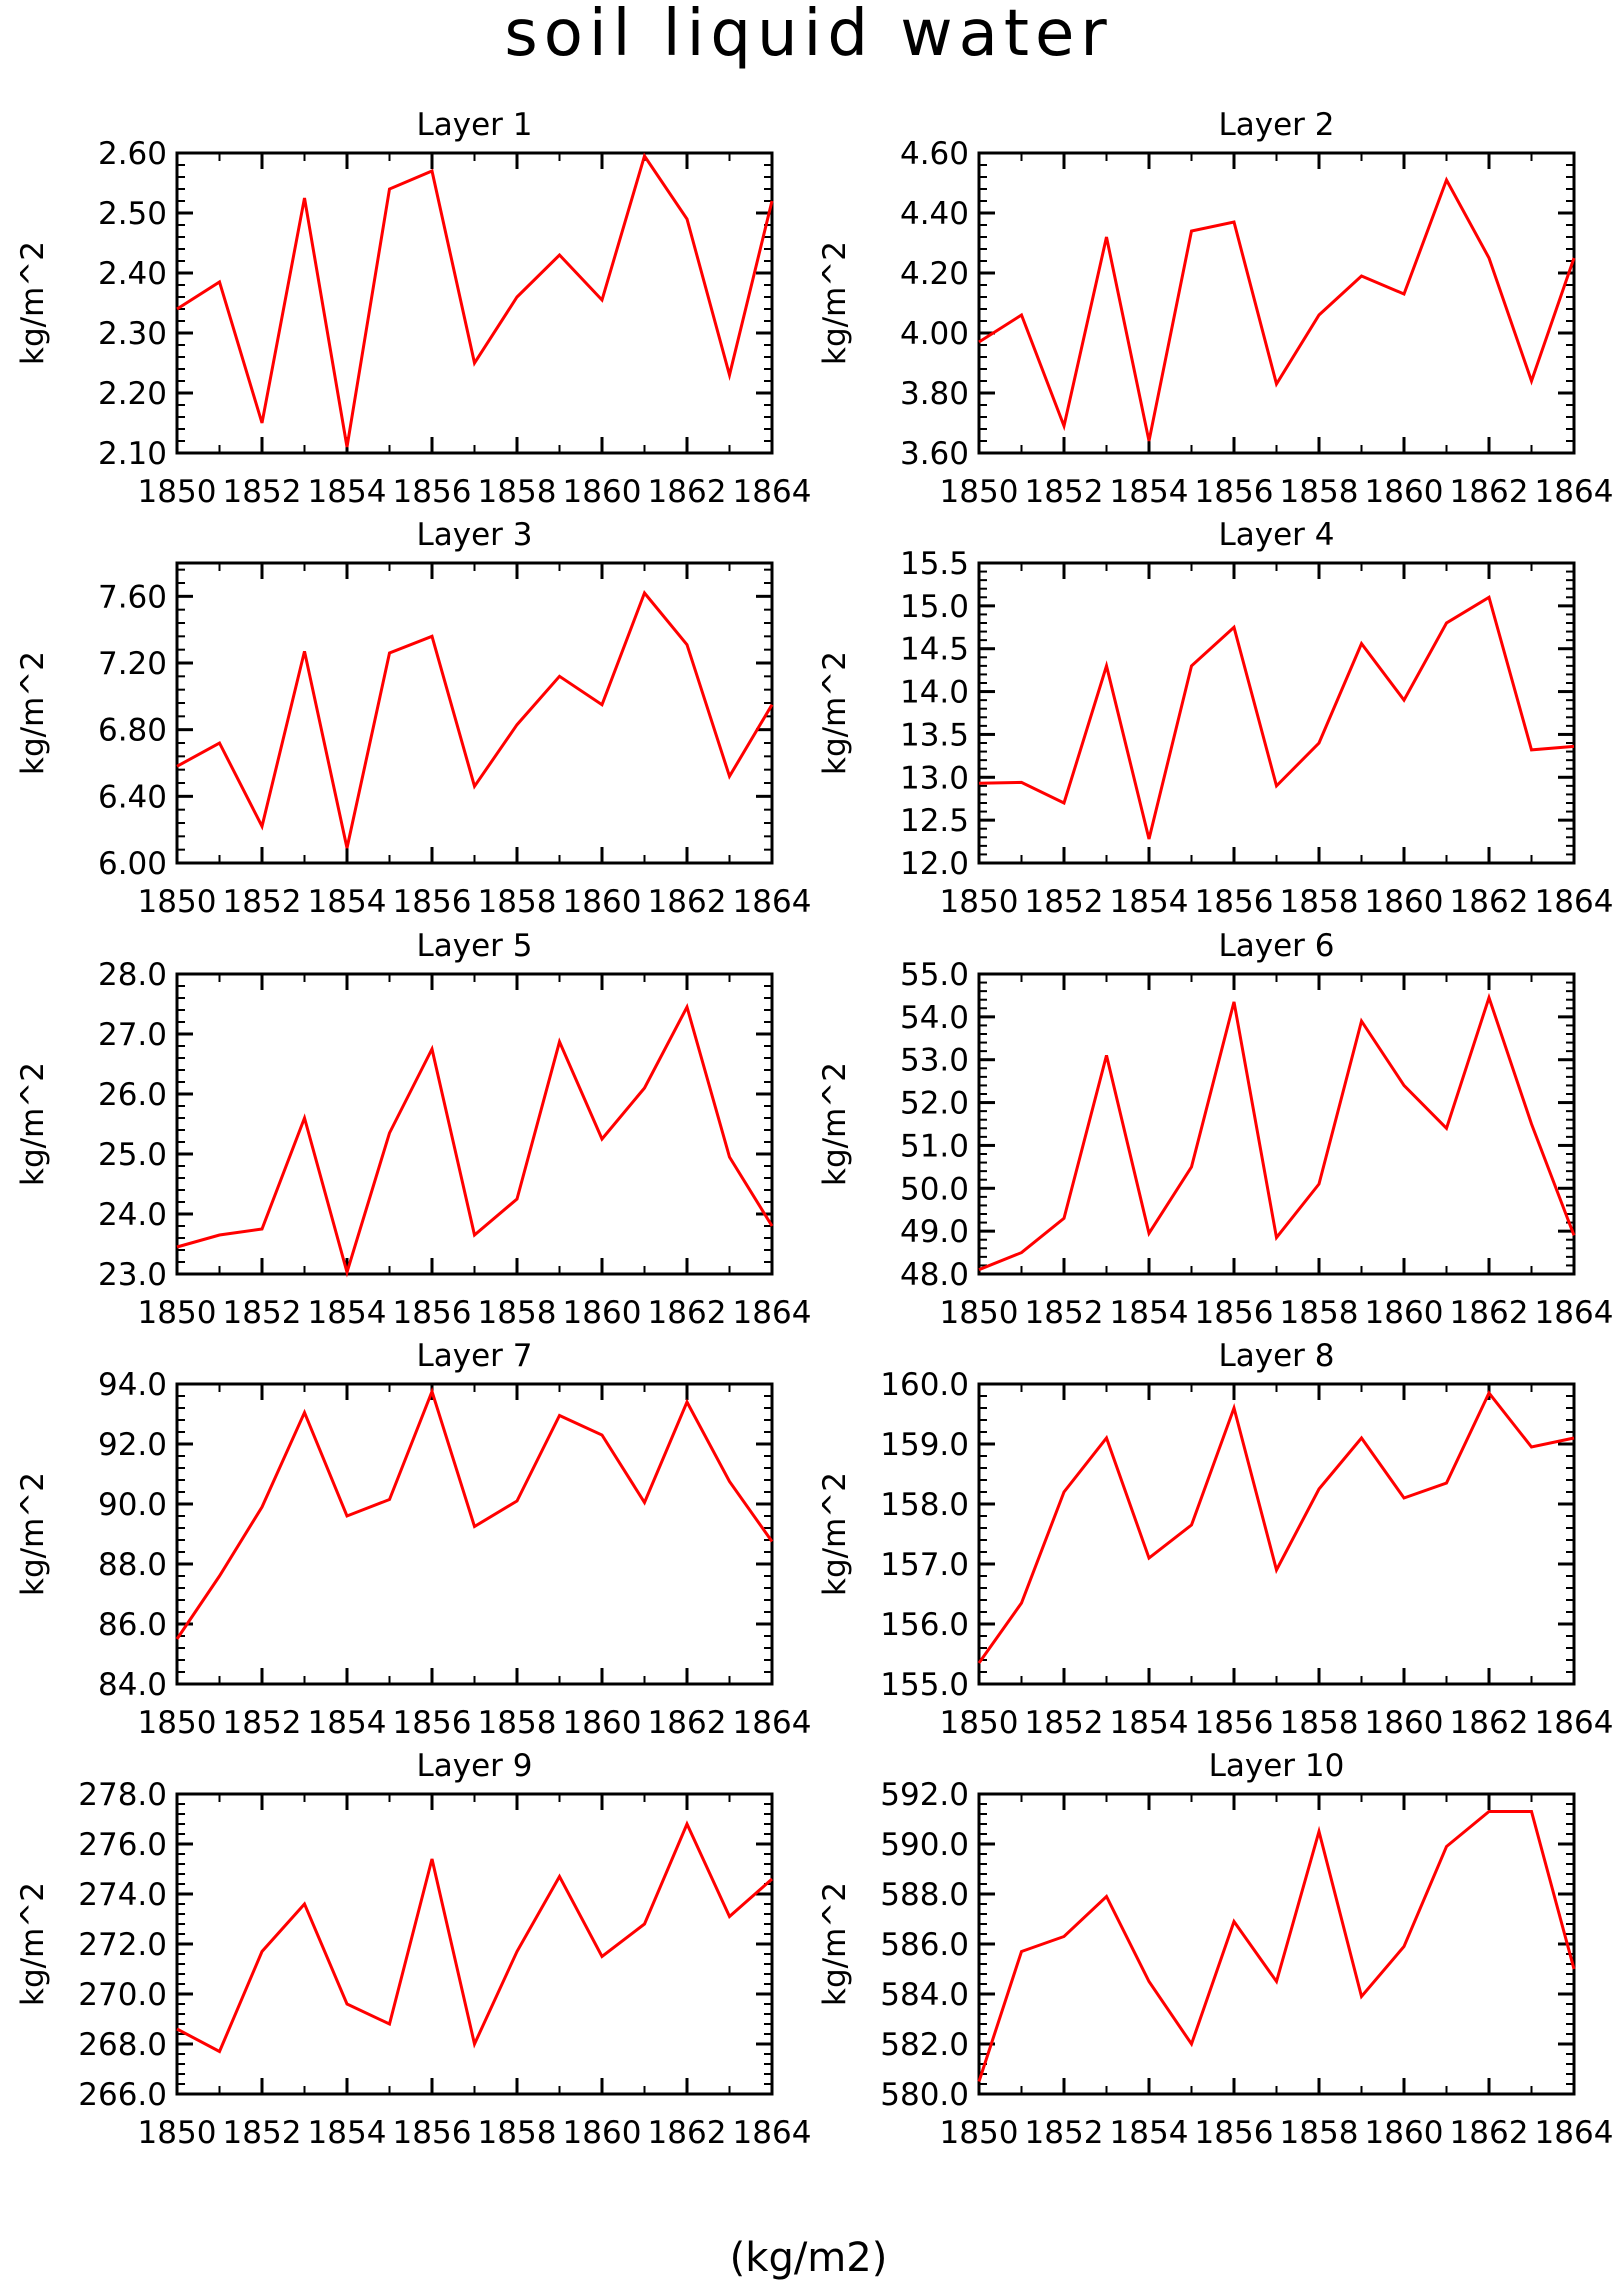 The width and height of the screenshot is (1617, 2281). I want to click on y-tick-label: 12.5, so click(934, 821).